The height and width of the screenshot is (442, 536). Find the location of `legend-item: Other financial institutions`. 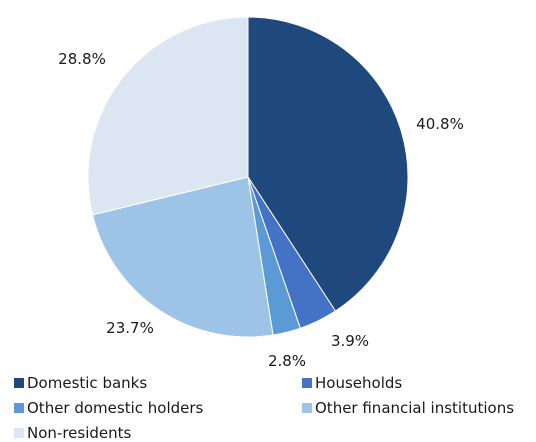

legend-item: Other financial institutions is located at coordinates (408, 408).